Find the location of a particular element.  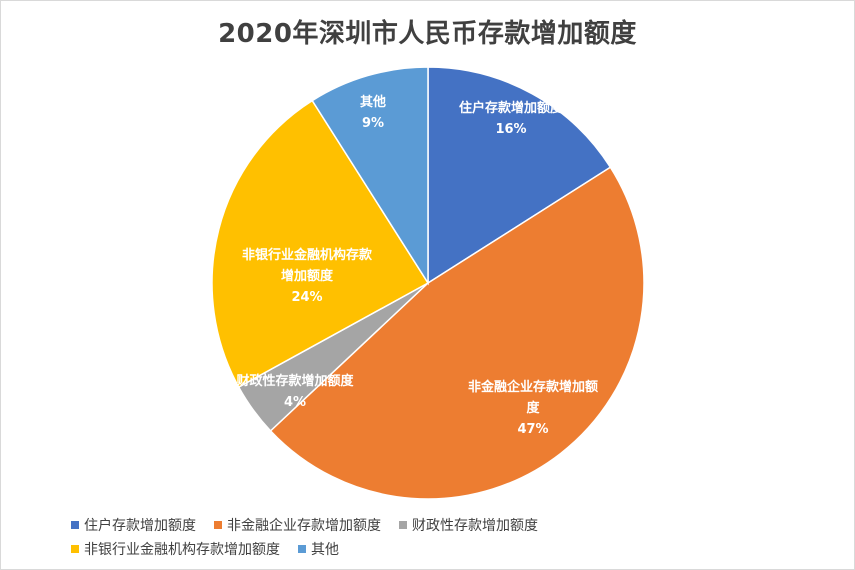

slice-percent: 9% is located at coordinates (373, 123).